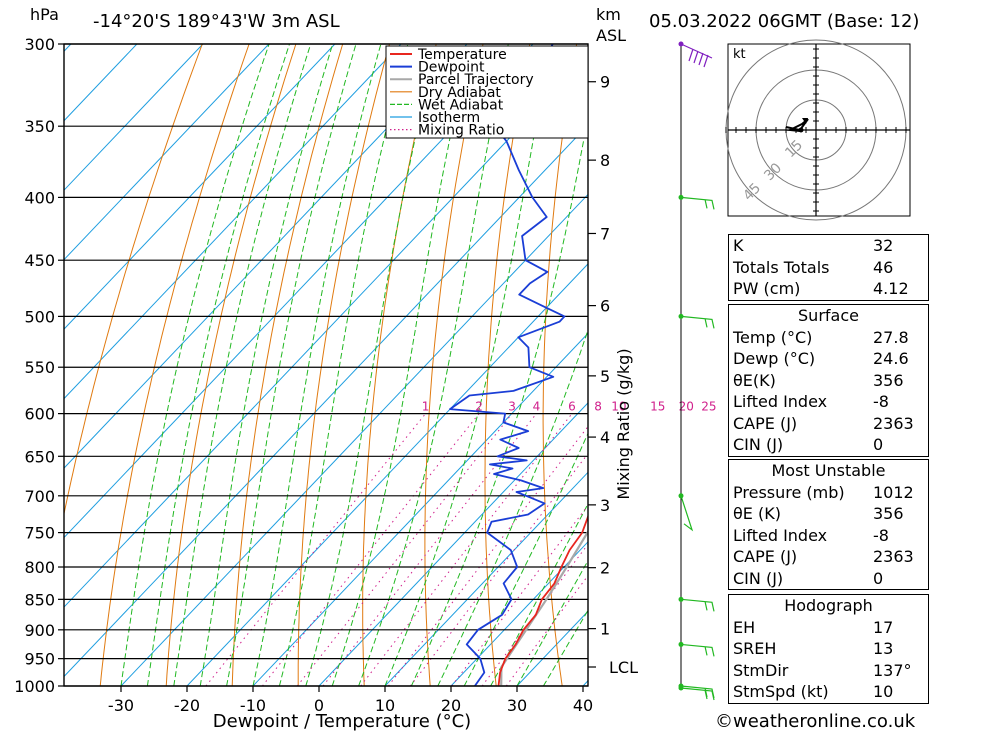  Describe the element at coordinates (39, 456) in the screenshot. I see `pressure-tick-label: 650` at that location.